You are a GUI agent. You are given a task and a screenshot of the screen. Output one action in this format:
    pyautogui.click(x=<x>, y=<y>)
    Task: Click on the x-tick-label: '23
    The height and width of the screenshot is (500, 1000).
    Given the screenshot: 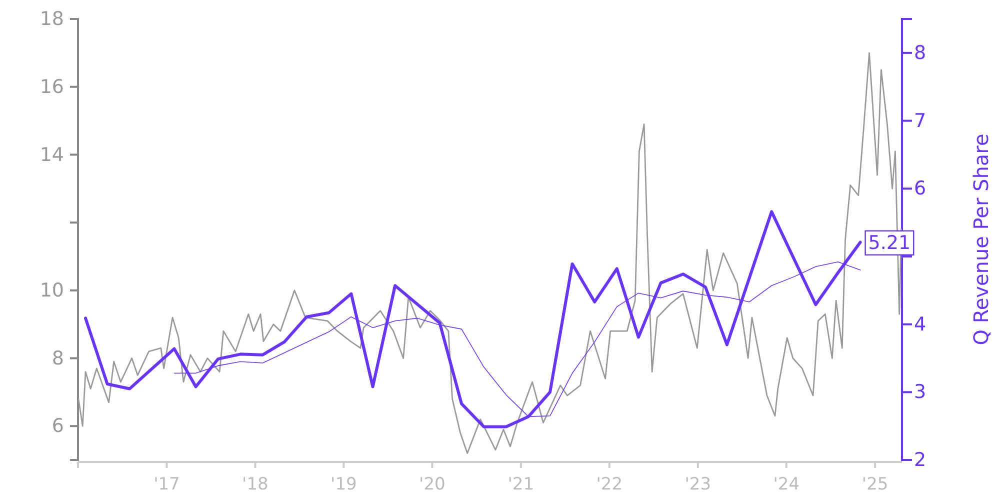 What is the action you would take?
    pyautogui.click(x=698, y=484)
    